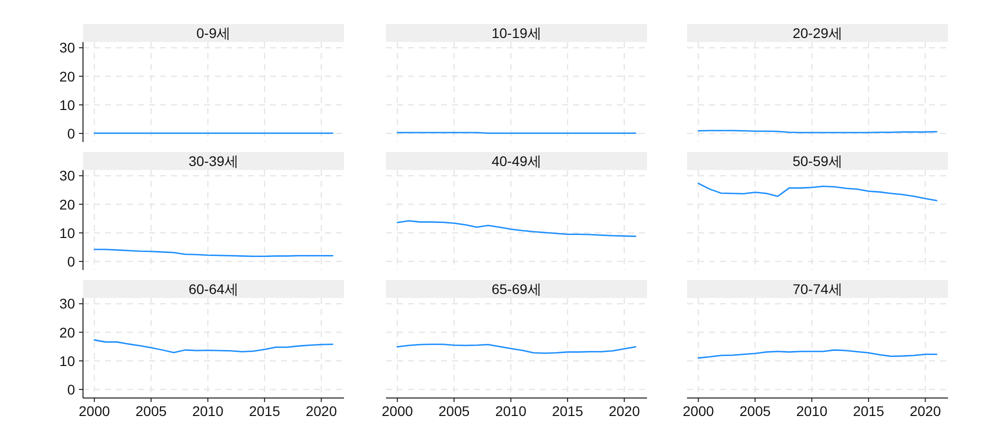 Image resolution: width=982 pixels, height=434 pixels. I want to click on chart-title: 0-9세, so click(213, 33).